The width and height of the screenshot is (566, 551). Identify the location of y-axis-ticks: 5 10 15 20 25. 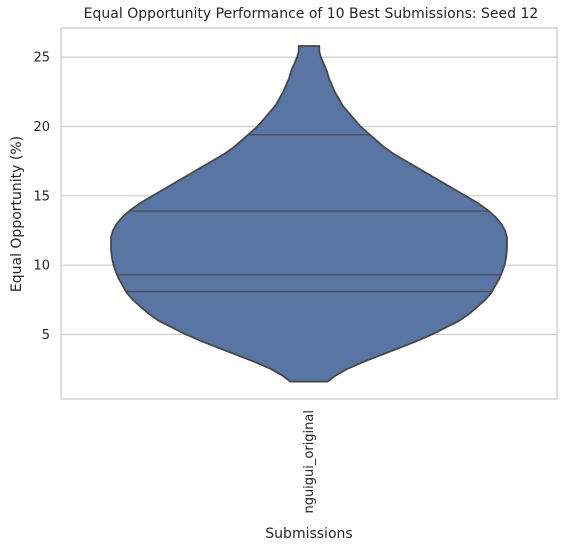
(41, 197).